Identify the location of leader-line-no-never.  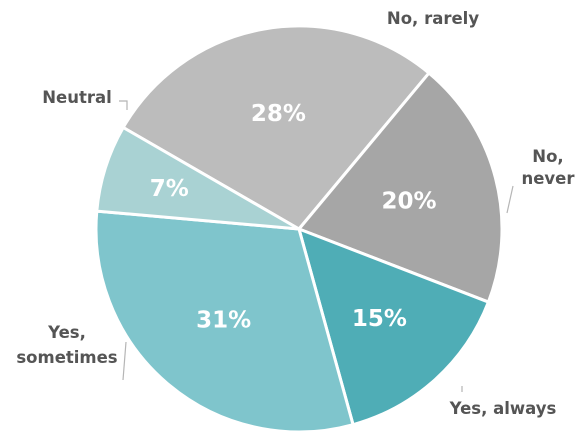
(510, 199).